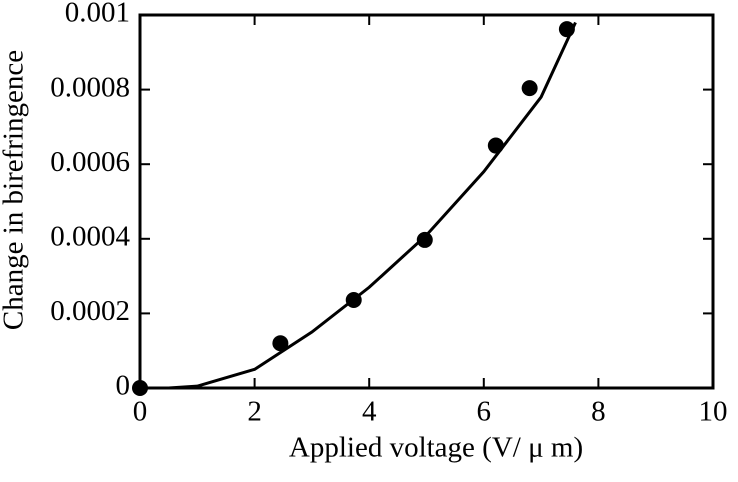  Describe the element at coordinates (97, 14) in the screenshot. I see `y-tick-label: 0.001` at that location.